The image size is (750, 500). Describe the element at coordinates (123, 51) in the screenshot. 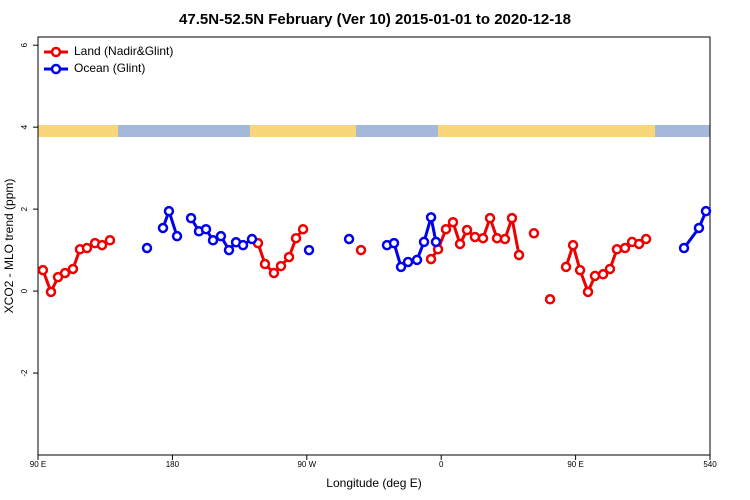

I see `legend-label: Land (Nadir&Glint)` at that location.